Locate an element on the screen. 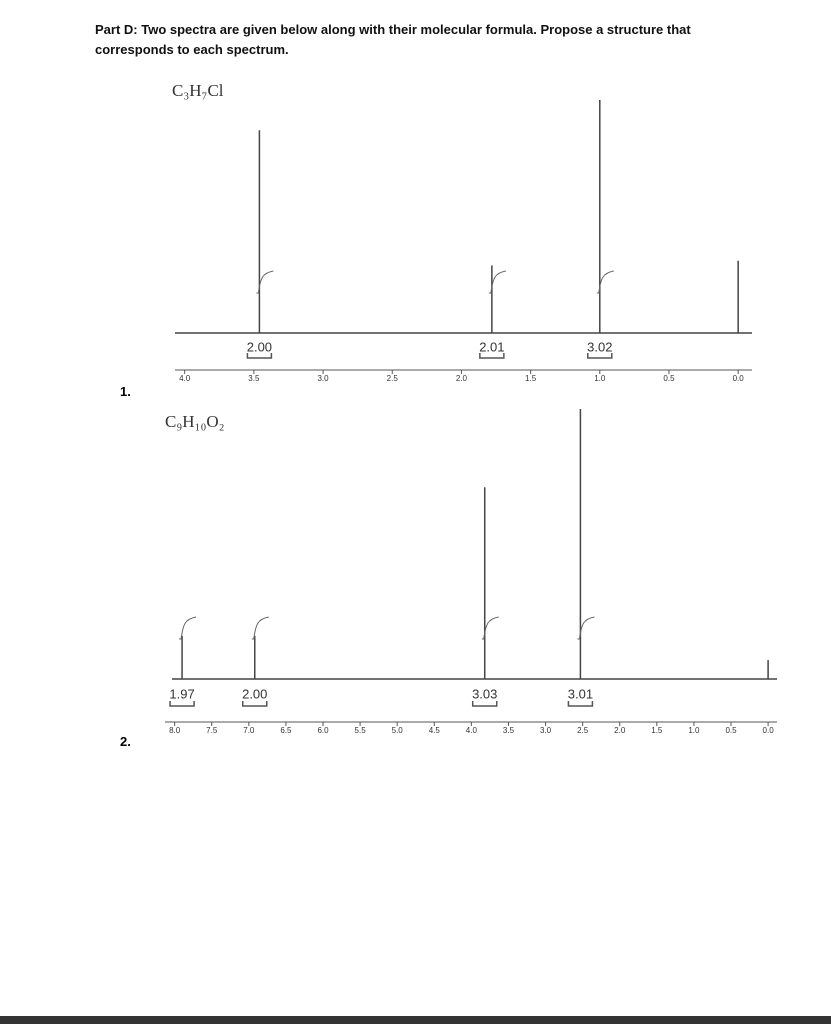  x-tick-label: 5.5 is located at coordinates (361, 730).